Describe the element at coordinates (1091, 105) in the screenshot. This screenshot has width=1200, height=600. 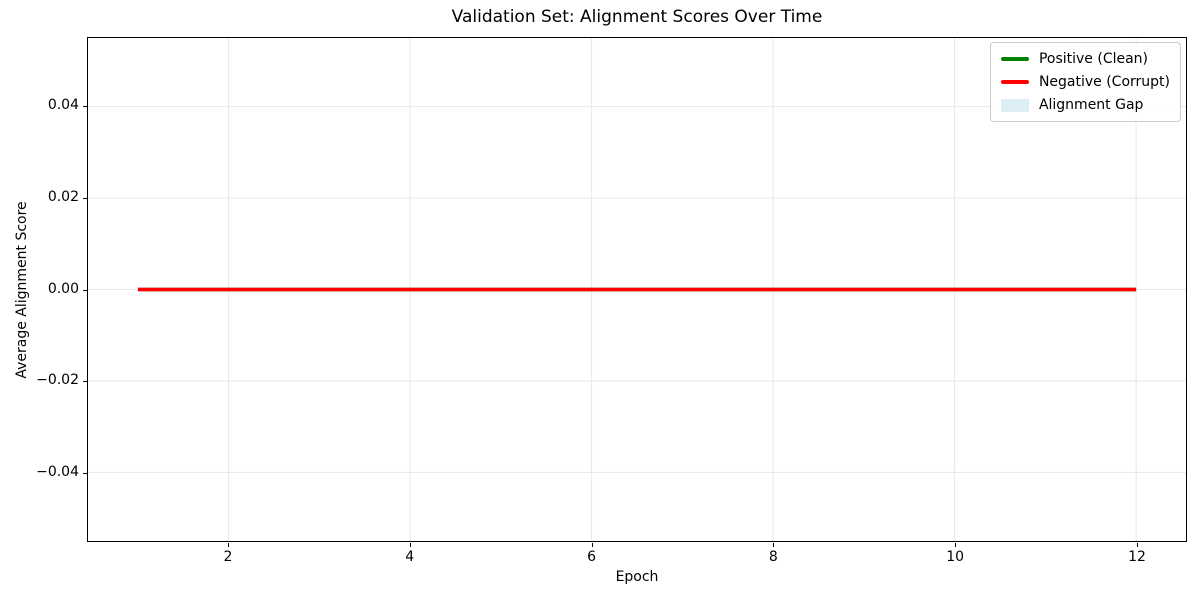
I see `legend-label-alignment-gap: Alignment Gap` at that location.